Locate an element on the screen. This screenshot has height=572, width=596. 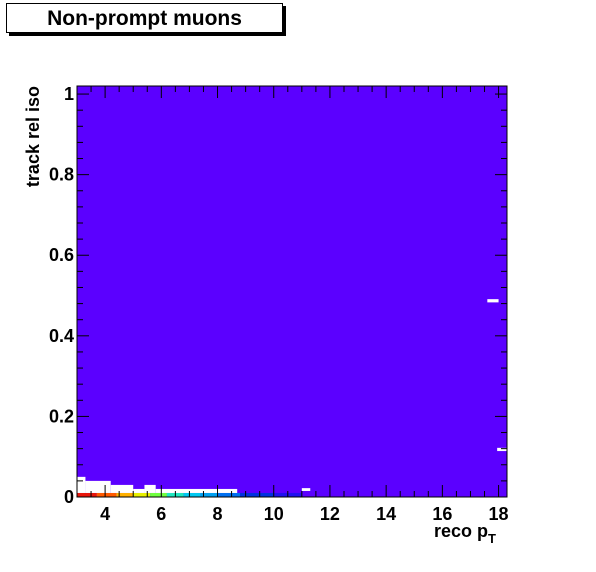
y-tick-label: 0.8 is located at coordinates (61, 175).